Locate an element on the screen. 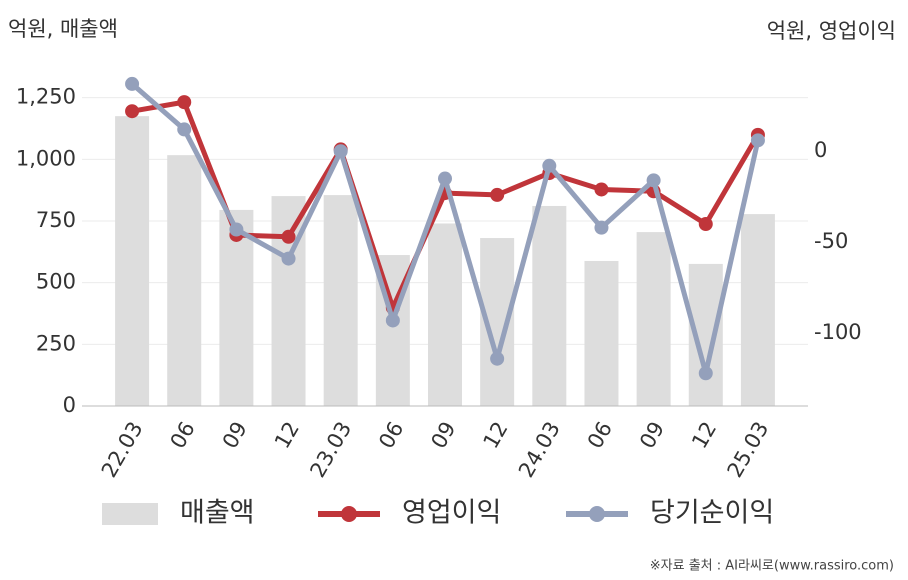 The height and width of the screenshot is (580, 908). source: ※자료 출처 : AI라씨로(www.rassiro.com) is located at coordinates (772, 566).